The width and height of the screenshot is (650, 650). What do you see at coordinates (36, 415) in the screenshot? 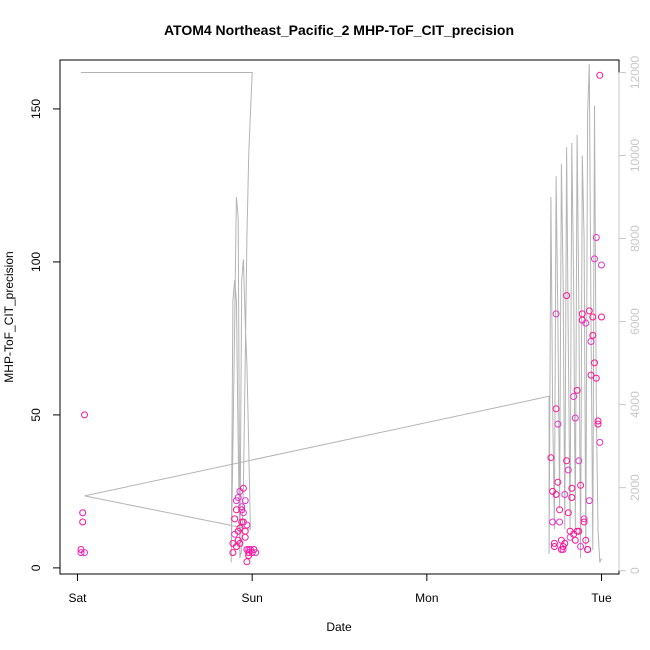
I see `y-tick-label: 50` at bounding box center [36, 415].